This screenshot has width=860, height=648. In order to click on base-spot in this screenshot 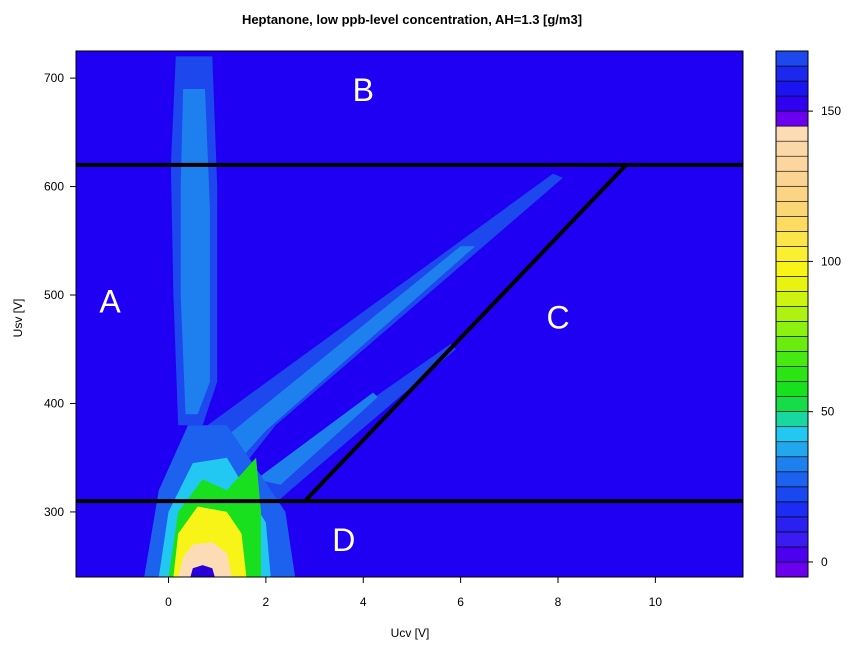, I will do `click(202, 571)`.